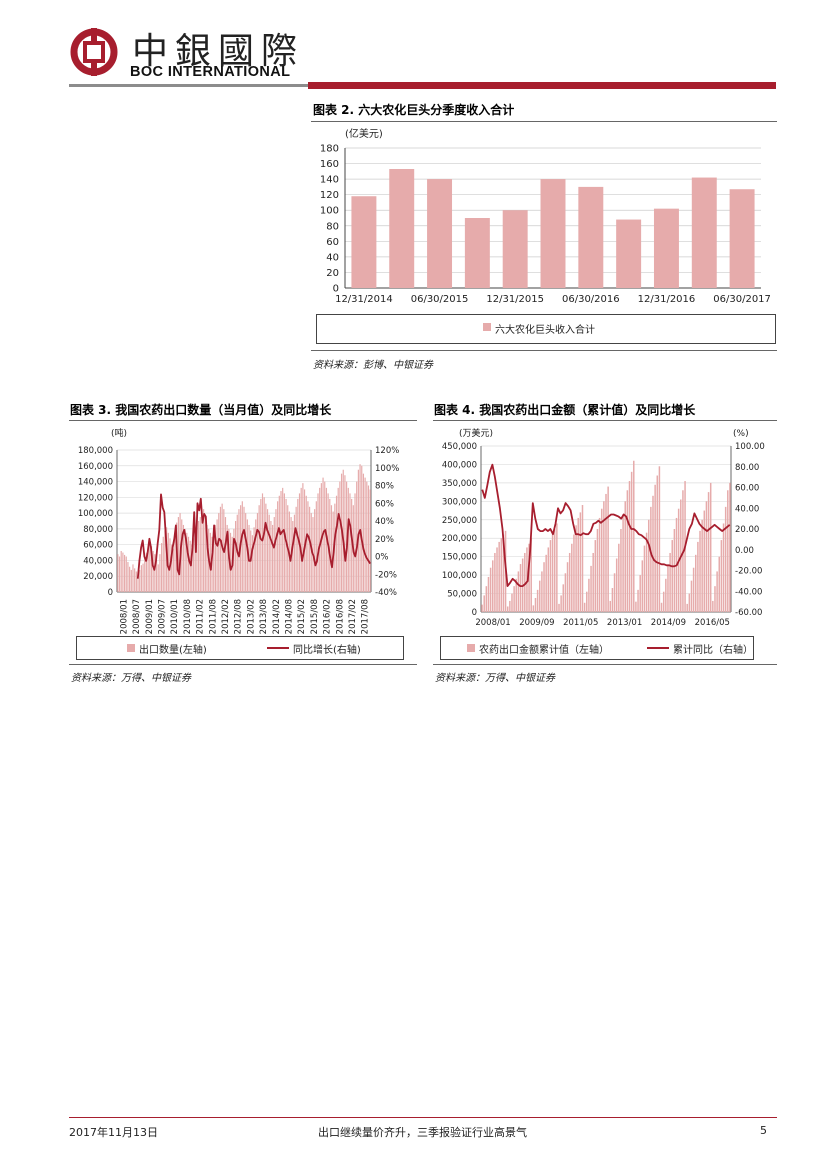 This screenshot has height=1169, width=827. What do you see at coordinates (124, 616) in the screenshot?
I see `figure3-x-tick: 2008/01` at bounding box center [124, 616].